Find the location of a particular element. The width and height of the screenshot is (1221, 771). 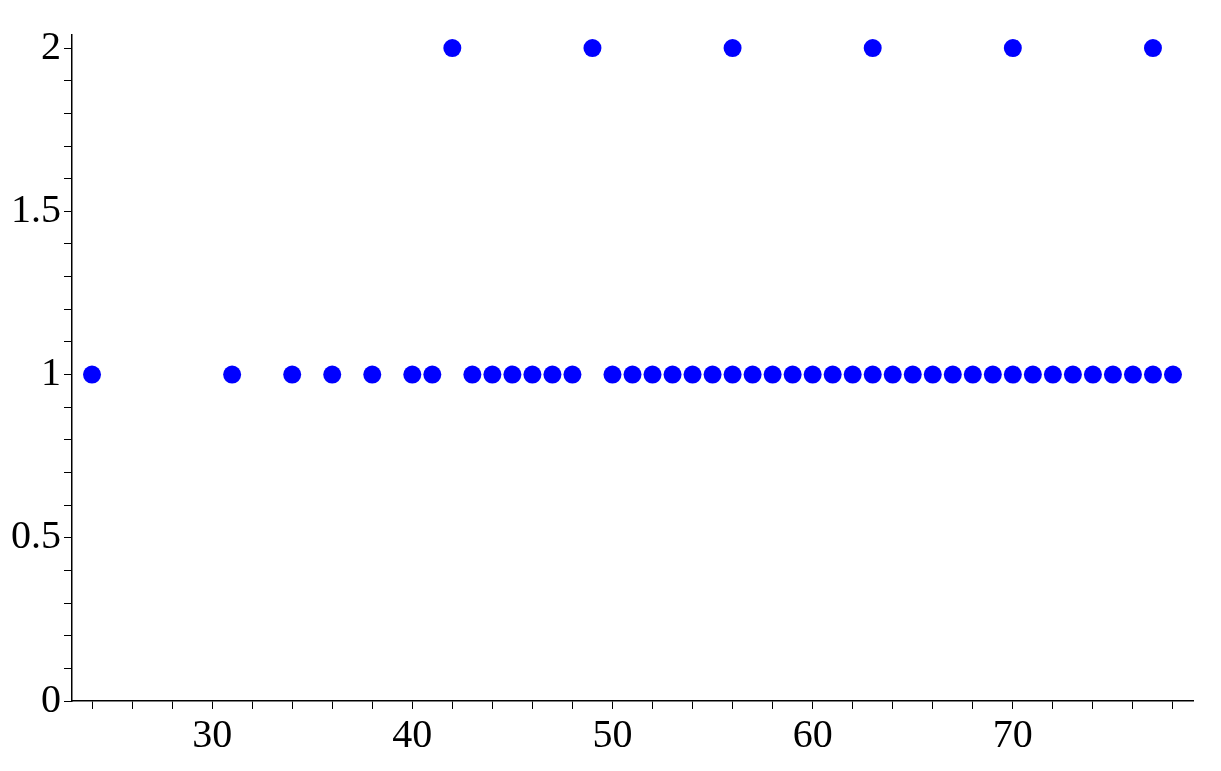

y-tick-label: 1.5 is located at coordinates (36, 208).